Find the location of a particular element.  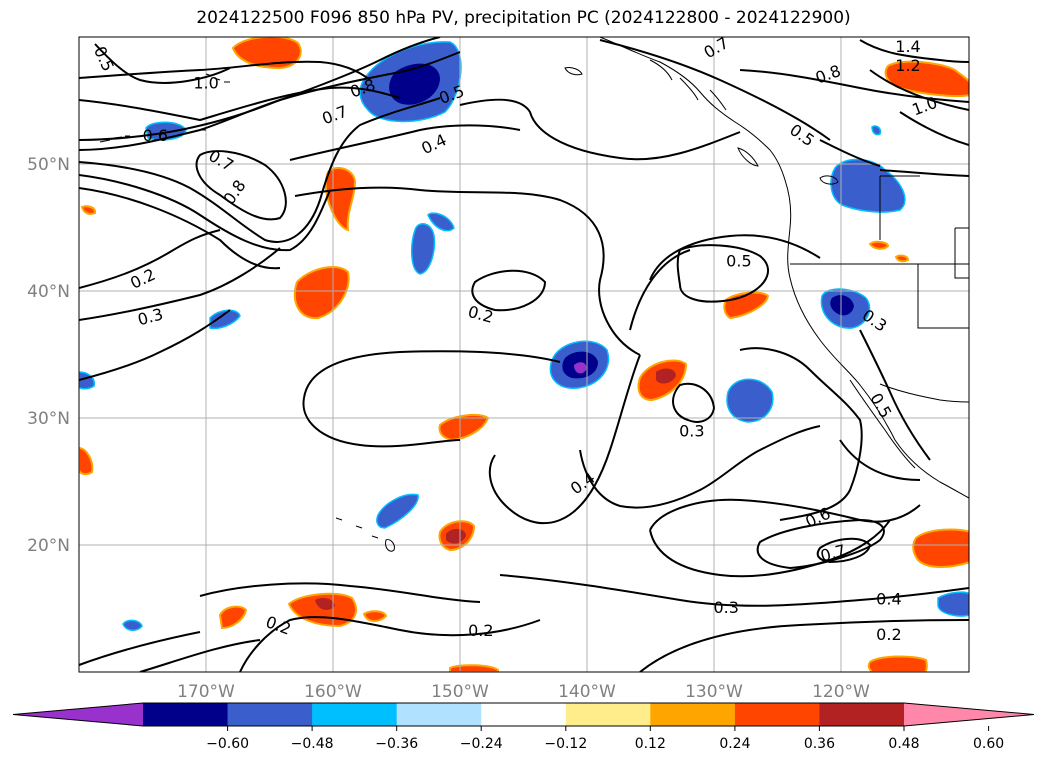

lat-tick-labels: 50°N 40°N 30°N 20°N is located at coordinates (48, 355).